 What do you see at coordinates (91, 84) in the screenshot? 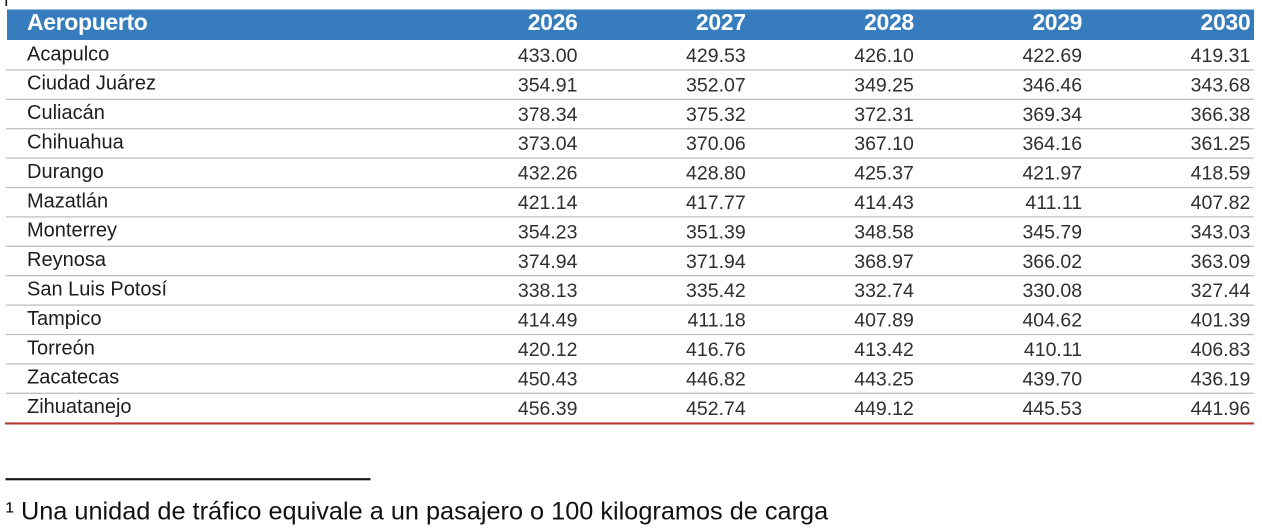
I see `svg-text: Ciudad Juárez` at bounding box center [91, 84].